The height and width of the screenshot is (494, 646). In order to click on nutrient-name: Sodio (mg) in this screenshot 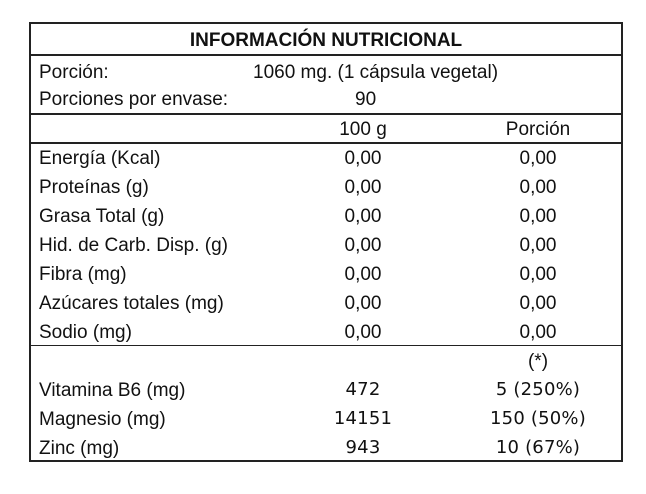, I will do `click(85, 332)`.